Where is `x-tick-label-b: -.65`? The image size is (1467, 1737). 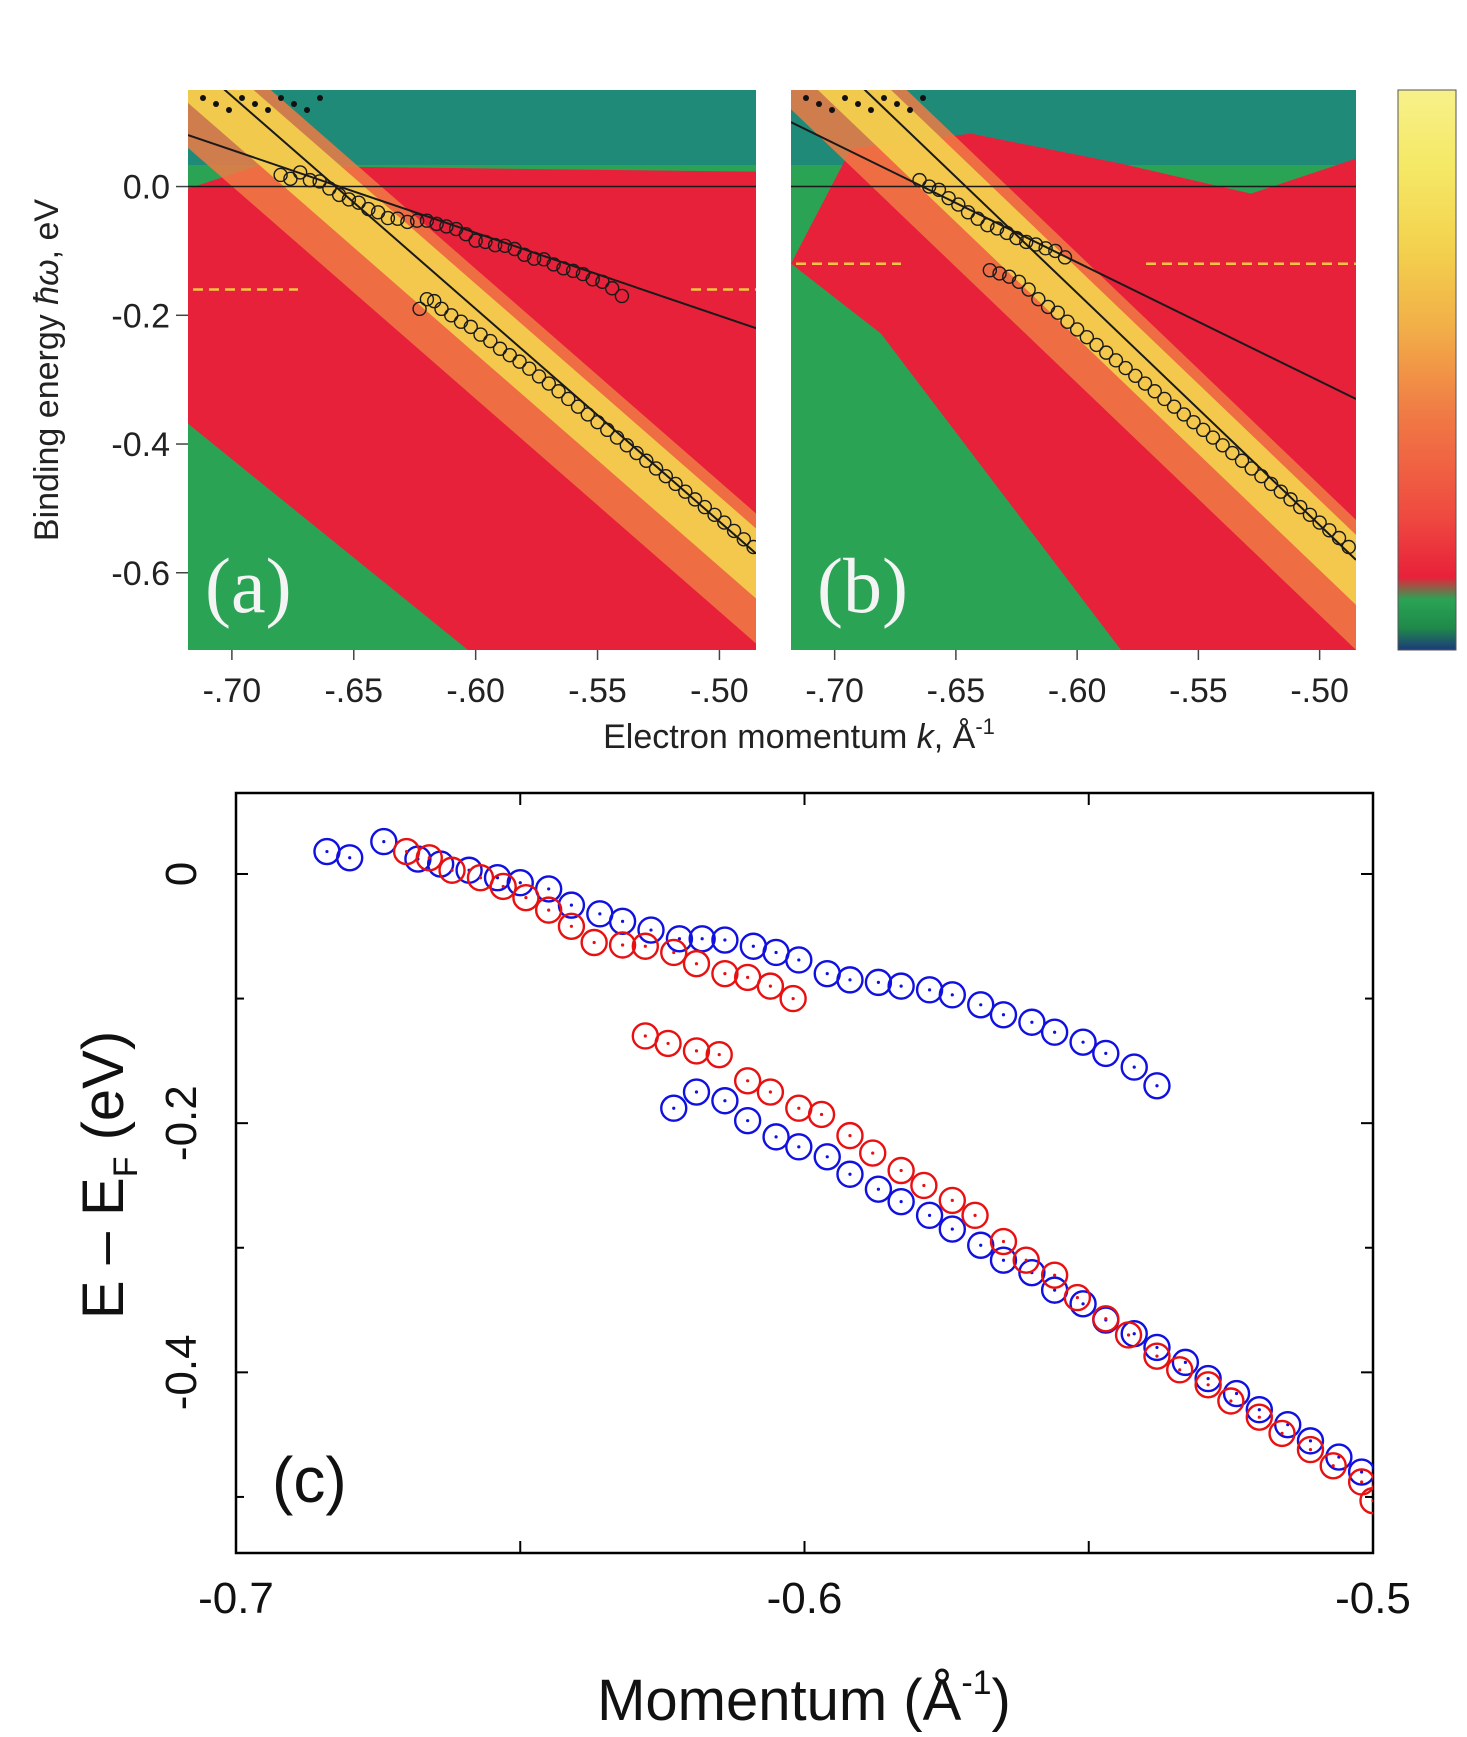 x-tick-label-b: -.65 is located at coordinates (956, 691).